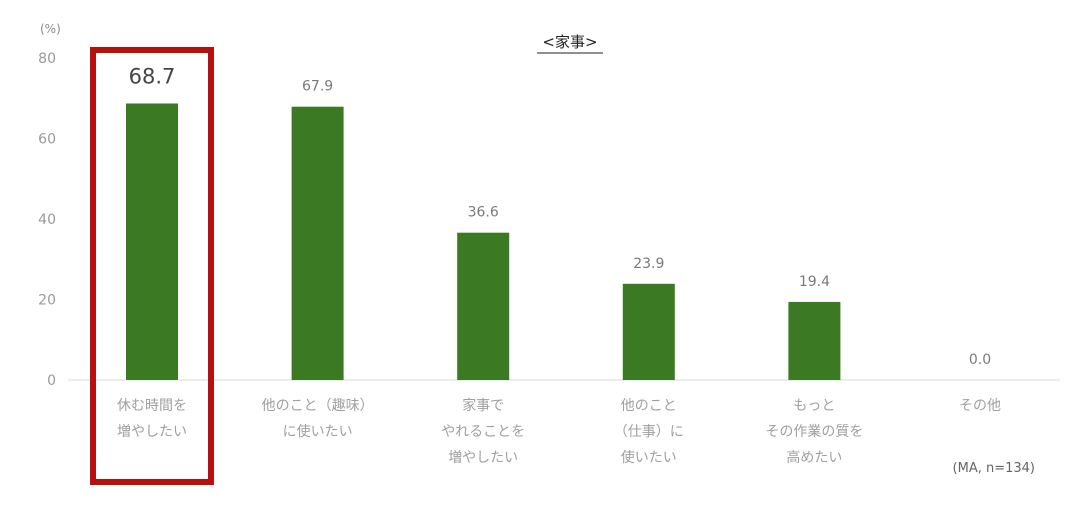  I want to click on x-tick-label: 他のこと（趣味）, so click(318, 406).